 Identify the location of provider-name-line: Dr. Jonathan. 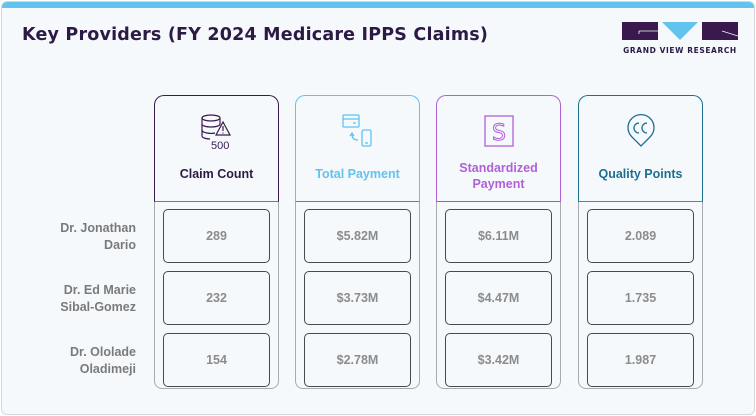
(98, 228).